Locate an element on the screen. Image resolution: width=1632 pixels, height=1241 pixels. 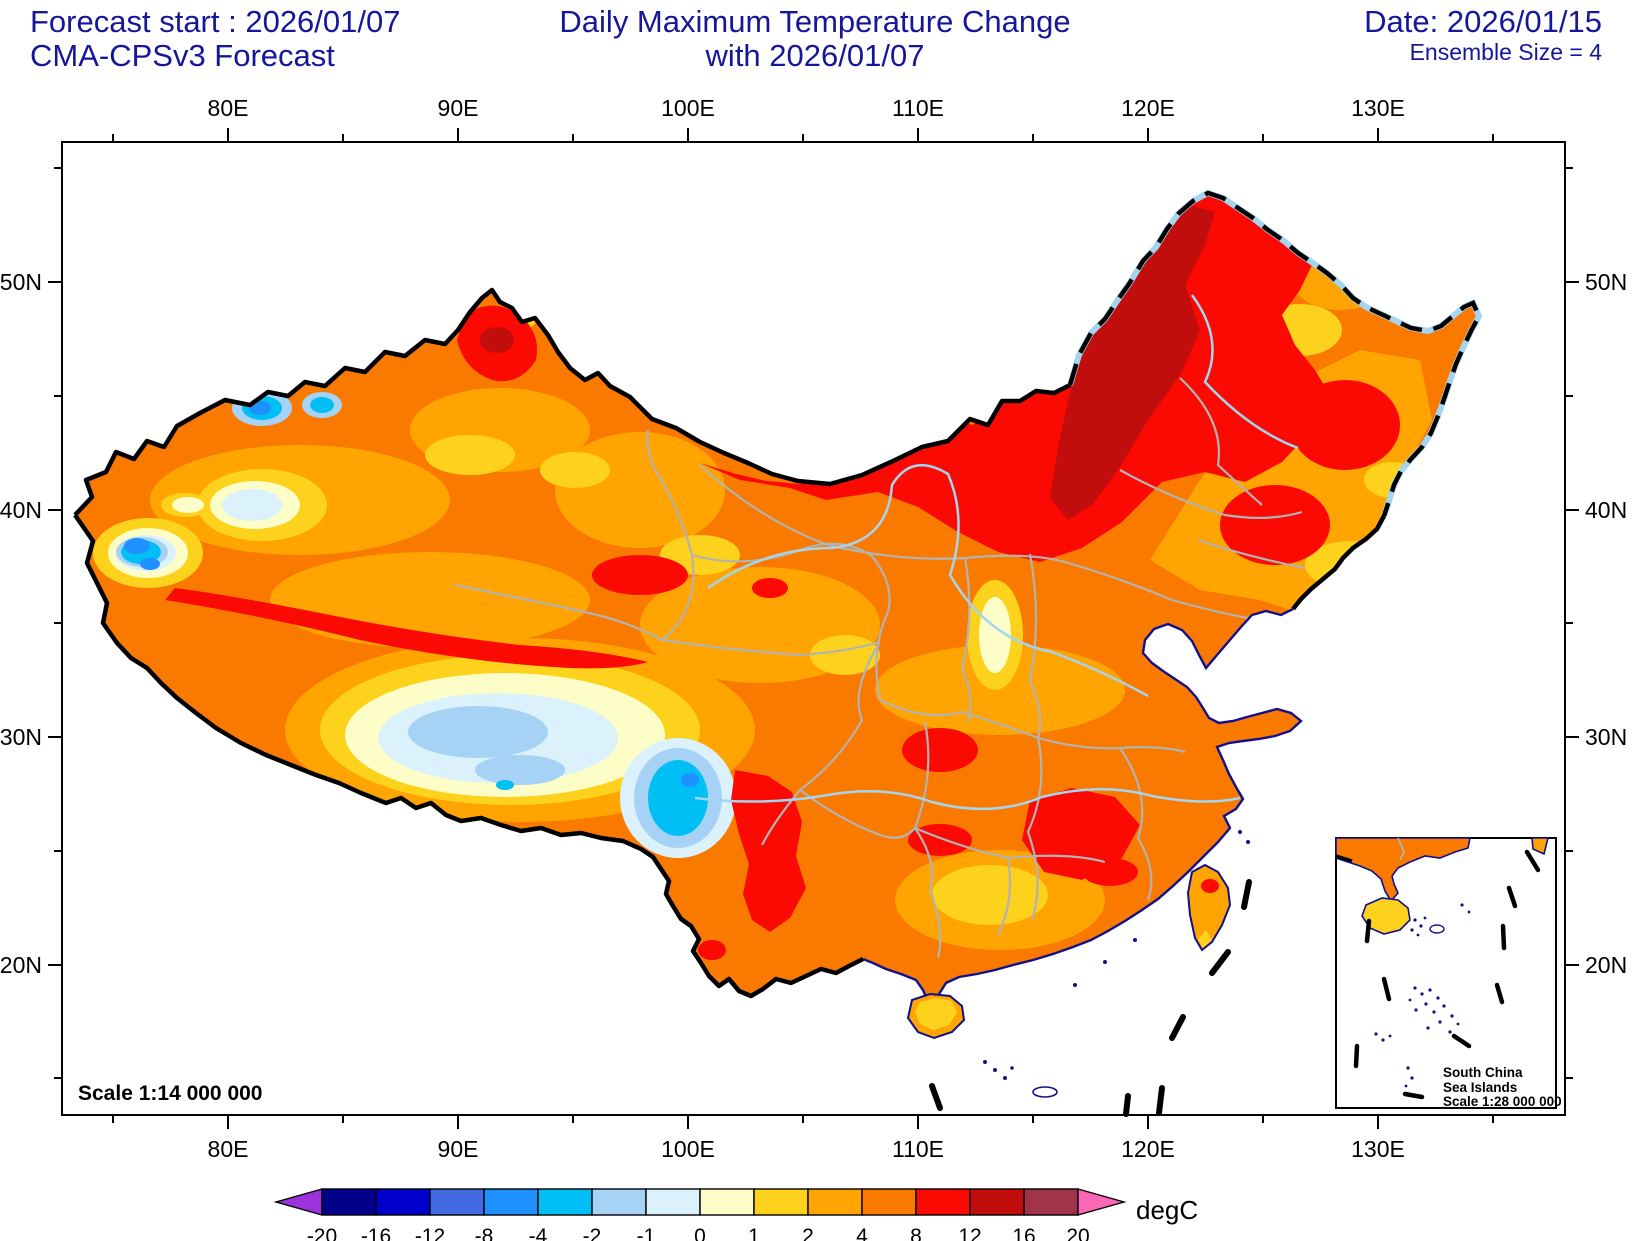
lon-label-bottom: 120E is located at coordinates (1148, 1149).